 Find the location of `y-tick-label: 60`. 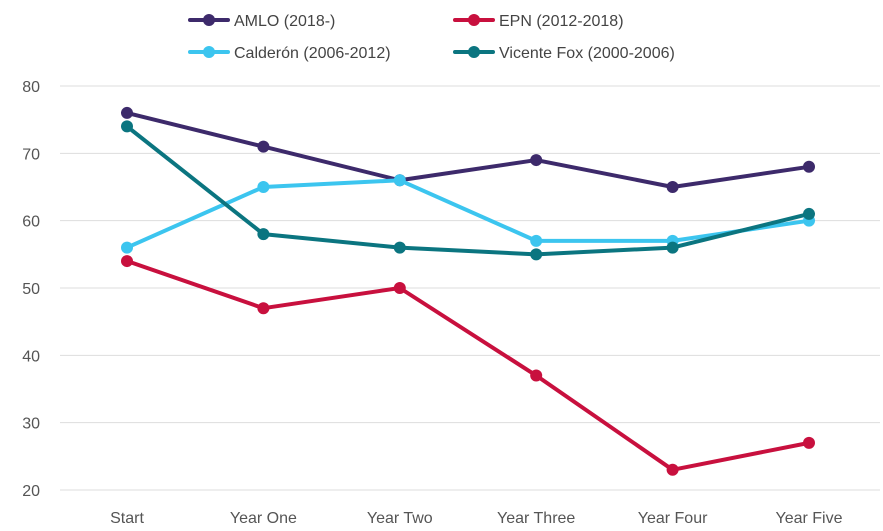

y-tick-label: 60 is located at coordinates (31, 222).